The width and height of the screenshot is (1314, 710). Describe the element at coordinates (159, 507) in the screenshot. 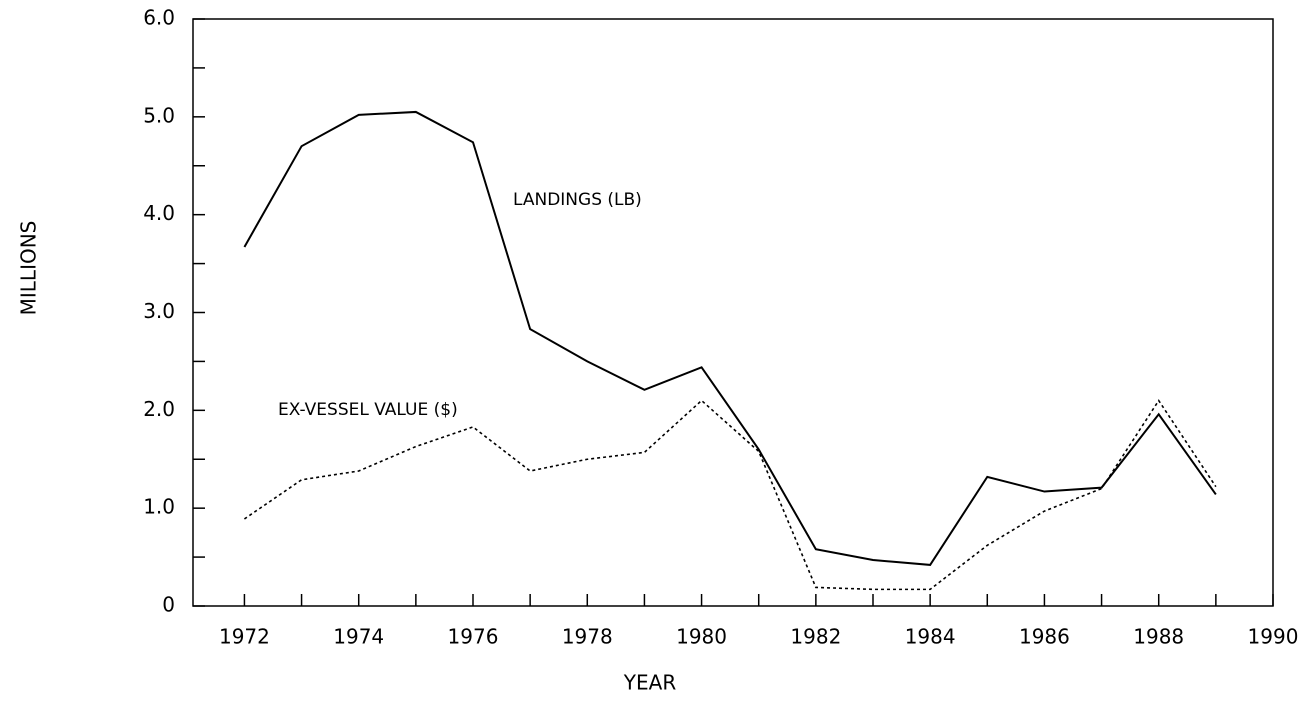

I see `y-tick-label: 1.0` at that location.